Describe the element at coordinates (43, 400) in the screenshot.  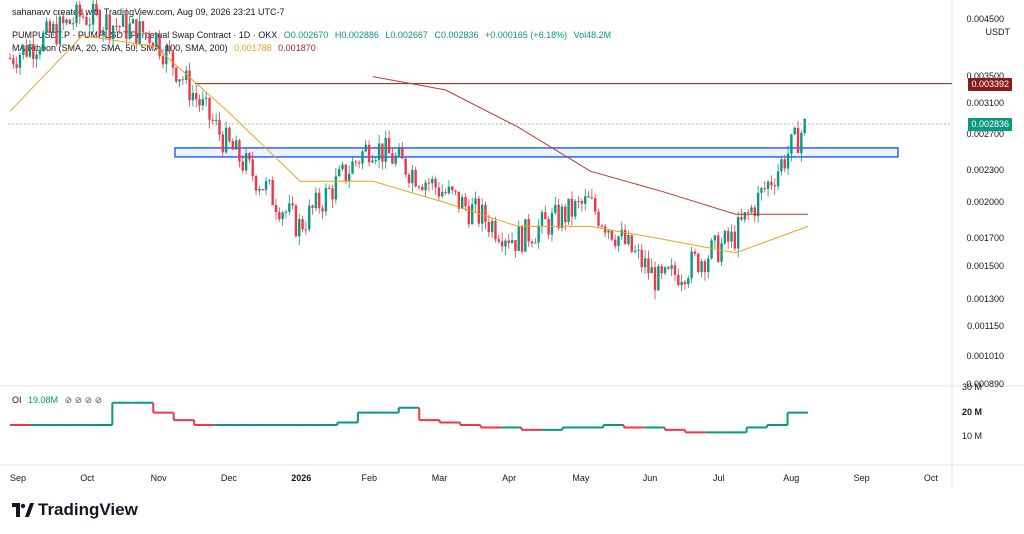
I see `oi-value: 19.08M` at that location.